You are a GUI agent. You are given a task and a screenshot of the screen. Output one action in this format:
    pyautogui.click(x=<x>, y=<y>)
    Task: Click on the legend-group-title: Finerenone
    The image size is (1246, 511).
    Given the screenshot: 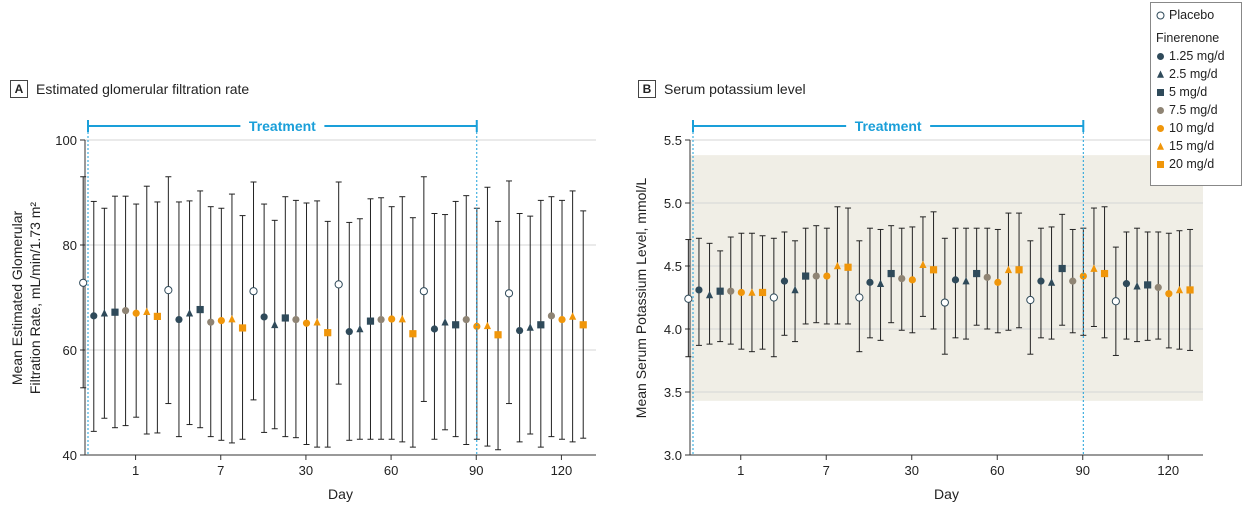 What is the action you would take?
    pyautogui.click(x=1196, y=38)
    